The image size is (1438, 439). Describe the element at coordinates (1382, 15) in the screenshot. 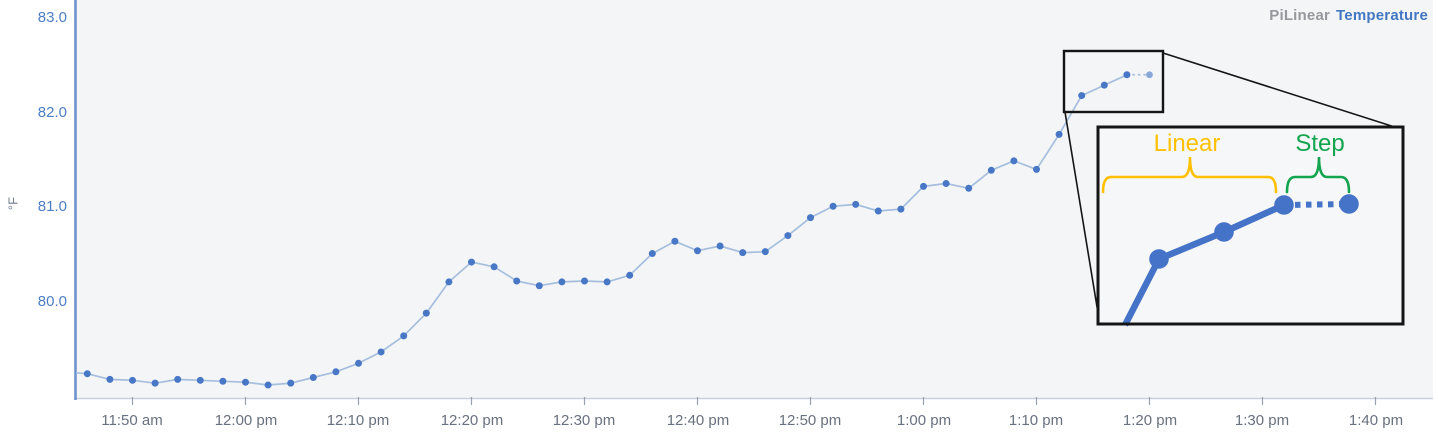

I see `legend-series-label: Temperature` at that location.